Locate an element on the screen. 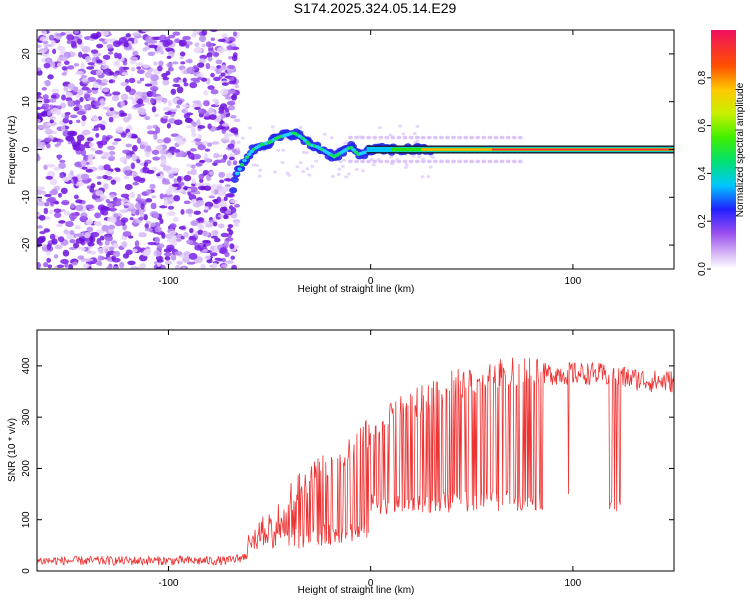 The height and width of the screenshot is (600, 750). figure-title: S174.2025.324.05.14.E29 is located at coordinates (375, 8).